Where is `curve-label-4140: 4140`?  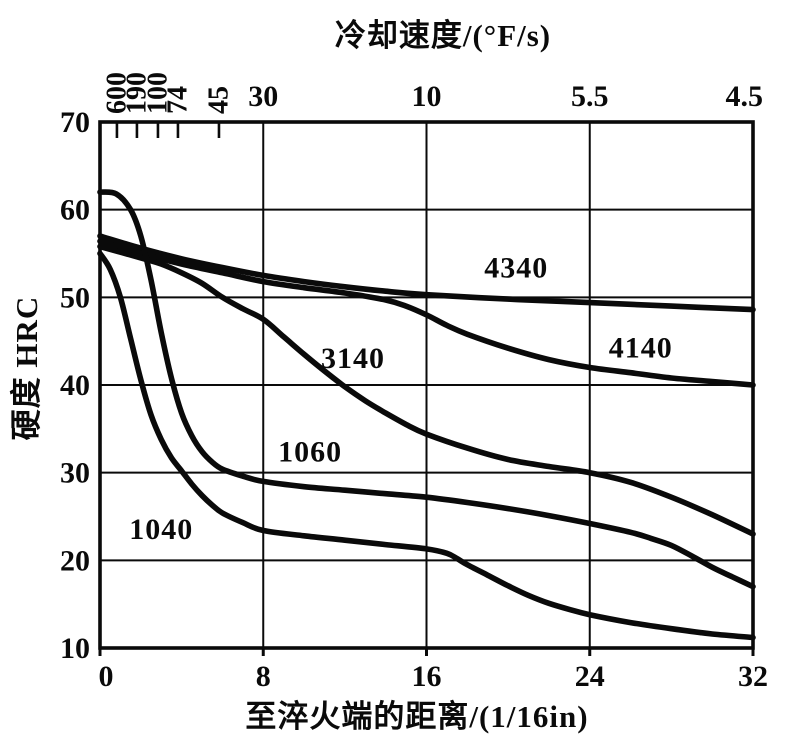 curve-label-4140: 4140 is located at coordinates (641, 347).